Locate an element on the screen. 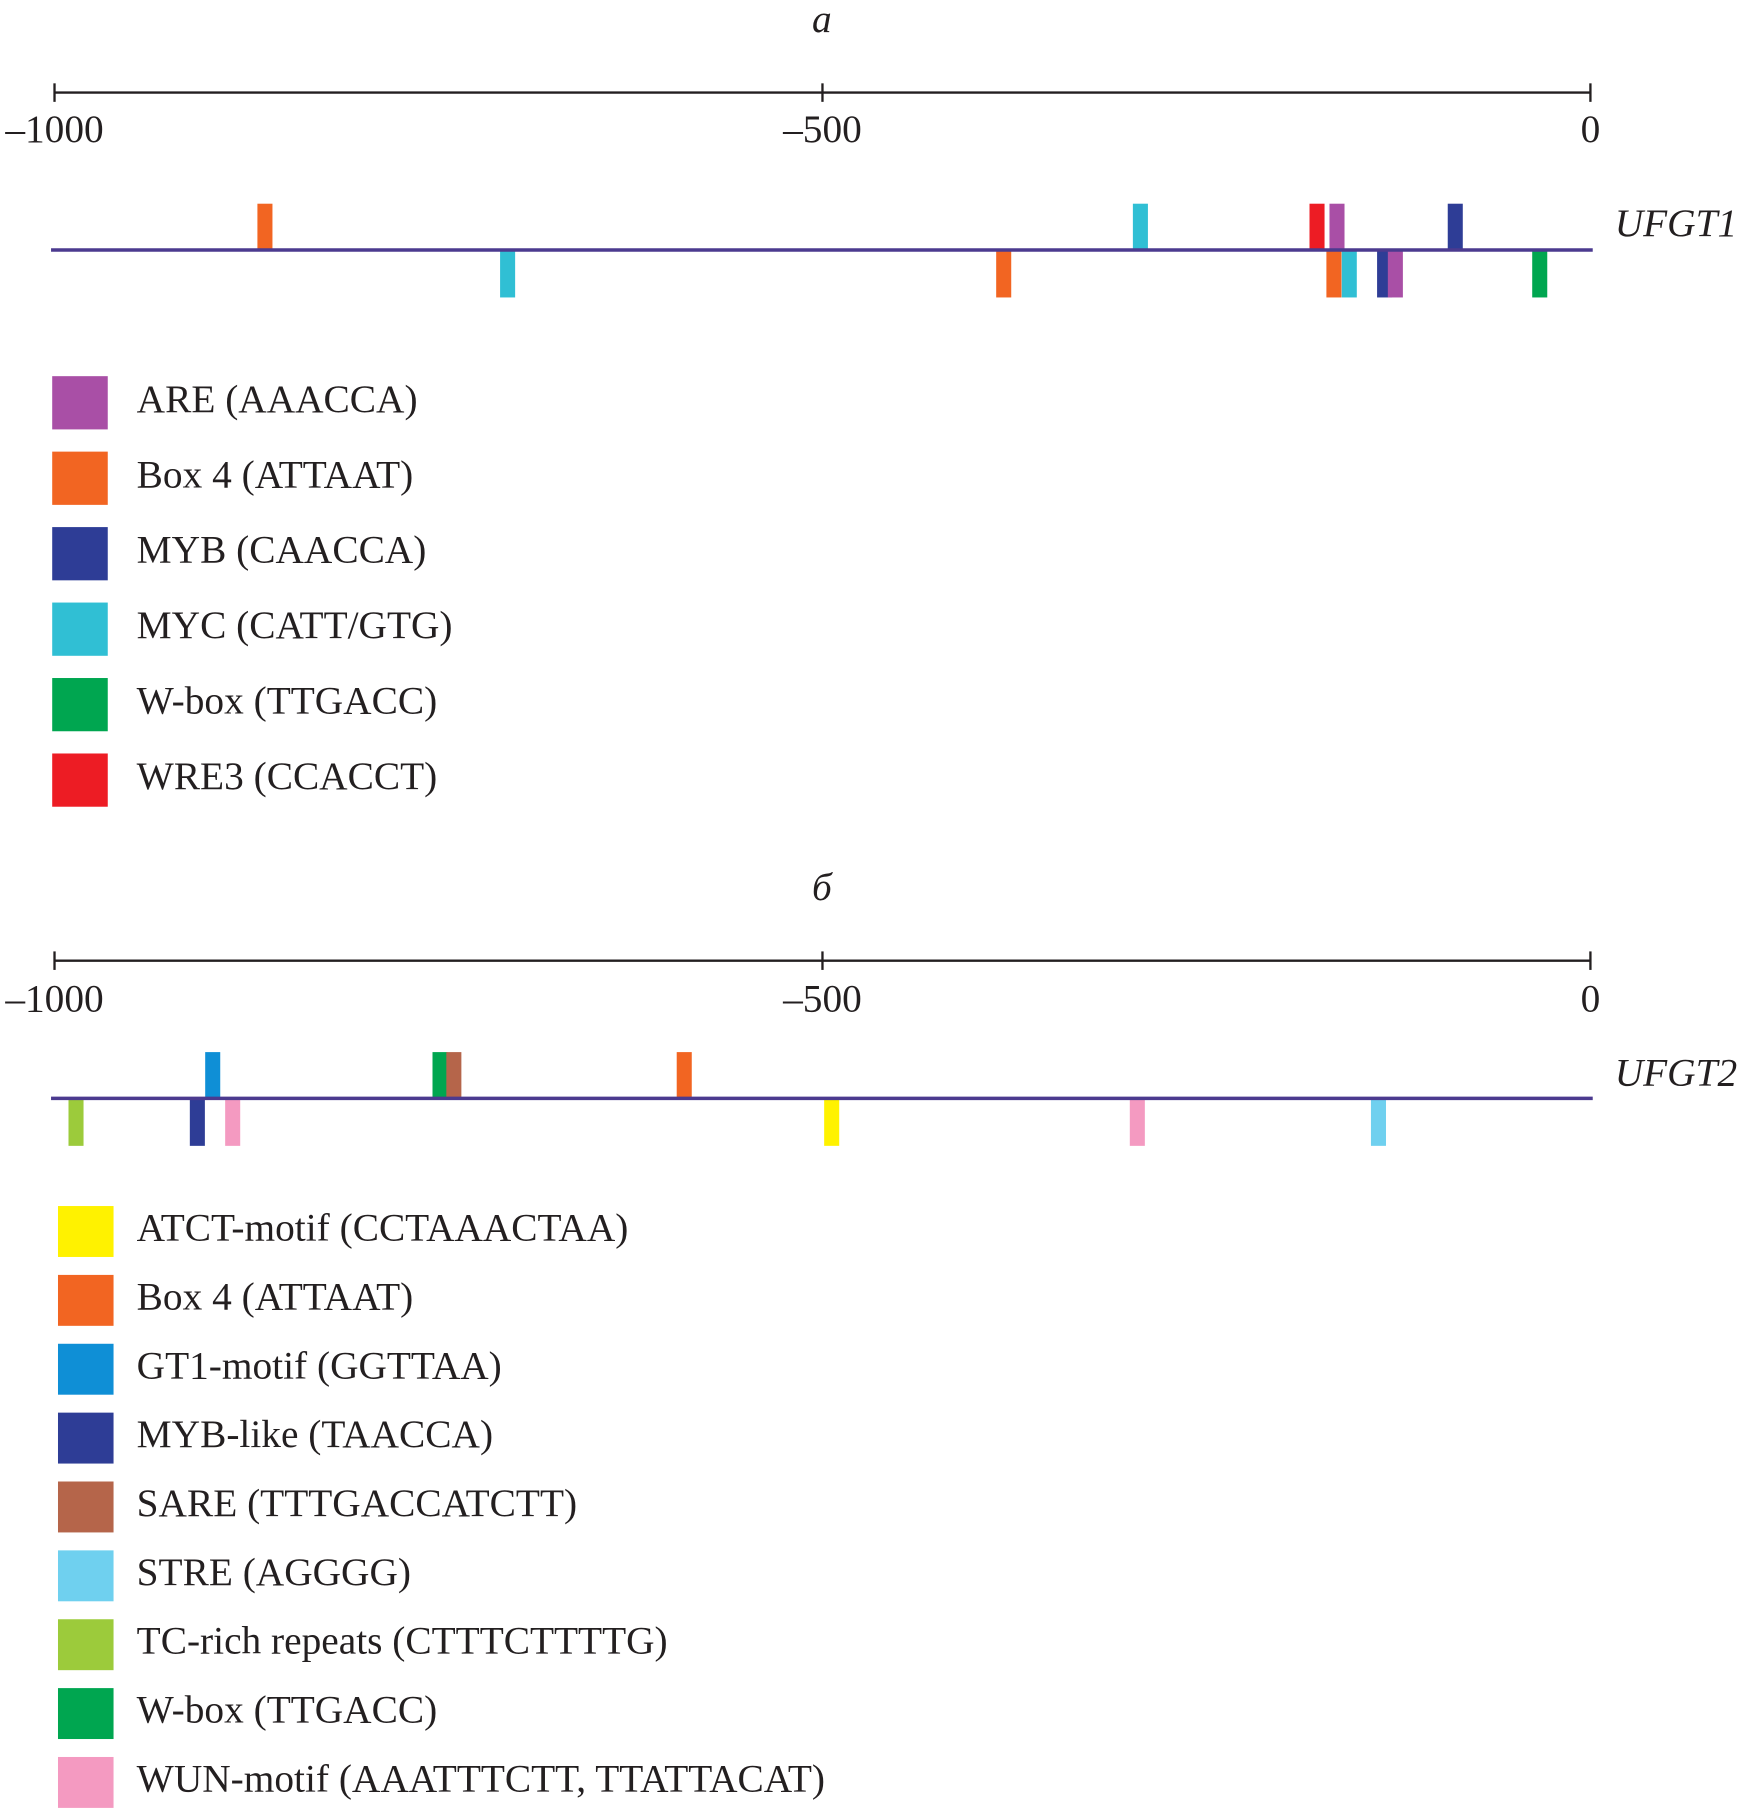  gene-label: UFGT1 is located at coordinates (1676, 223).